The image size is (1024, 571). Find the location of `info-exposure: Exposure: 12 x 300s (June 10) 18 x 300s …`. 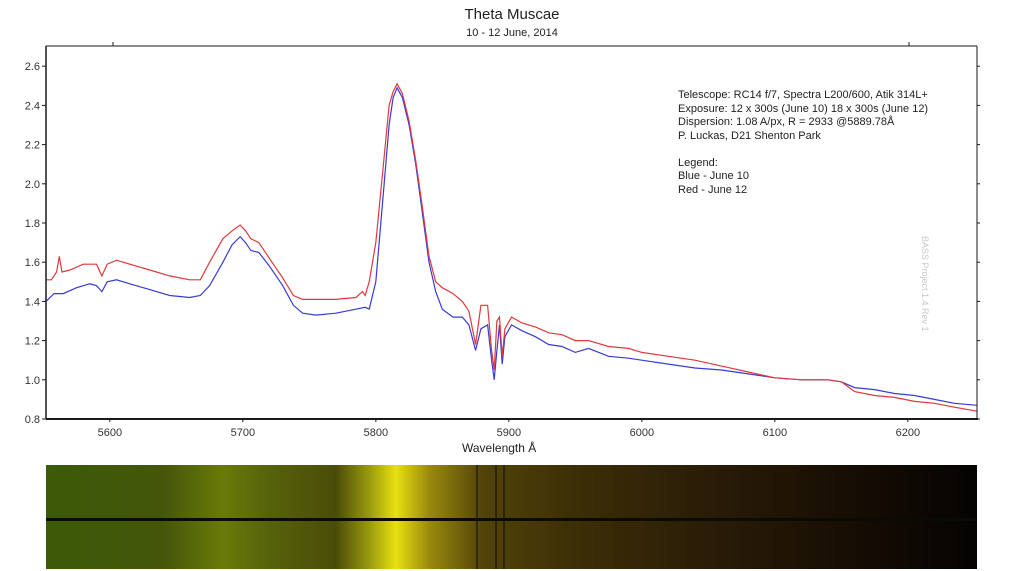

info-exposure: Exposure: 12 x 300s (June 10) 18 x 300s … is located at coordinates (803, 108).